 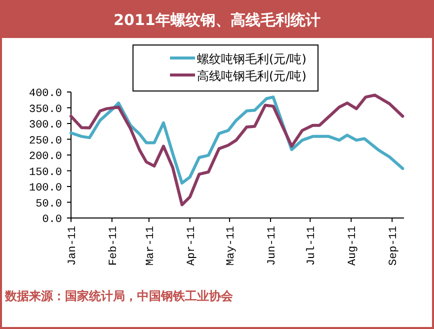 I want to click on x-tick-label: Jun-11, so click(x=272, y=246).